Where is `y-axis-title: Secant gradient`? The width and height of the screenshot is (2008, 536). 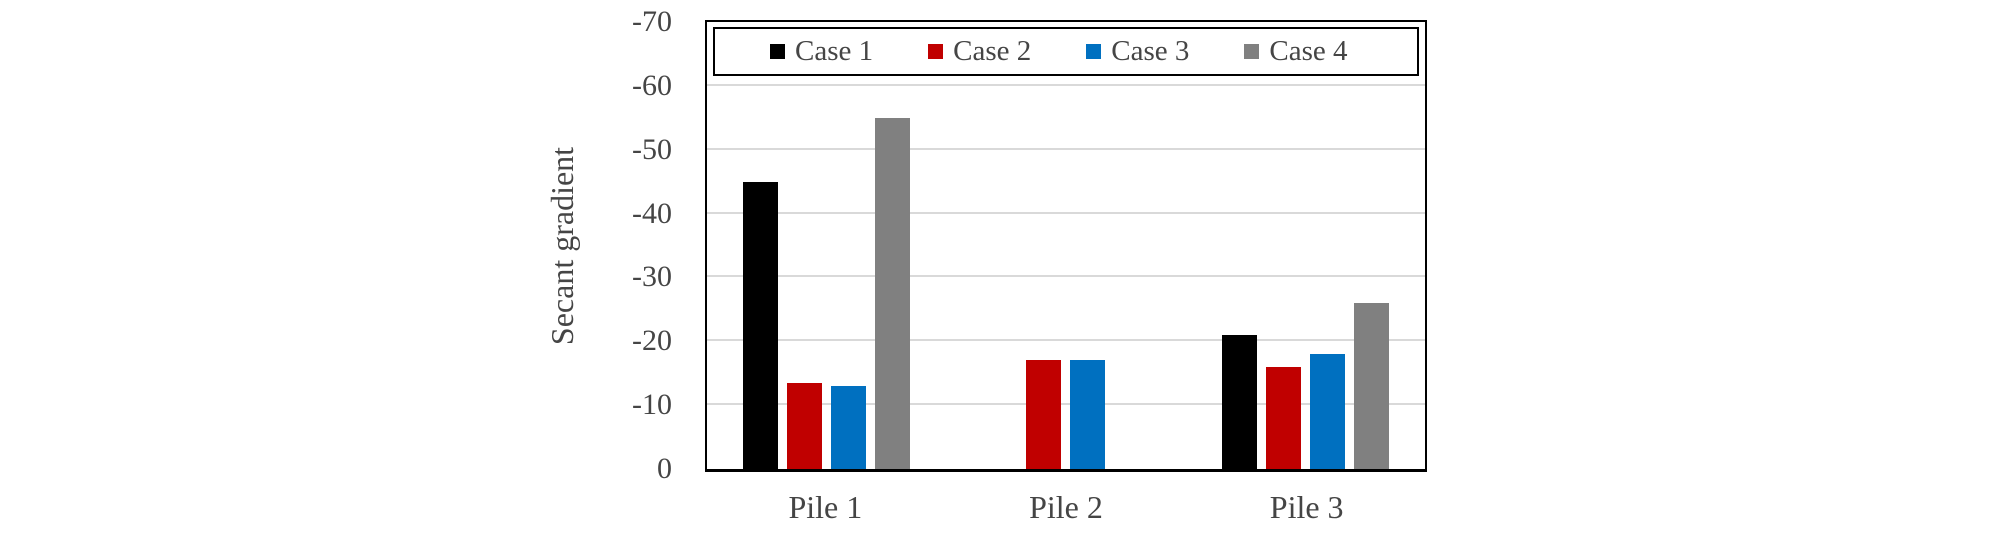
y-axis-title: Secant gradient is located at coordinates (562, 246).